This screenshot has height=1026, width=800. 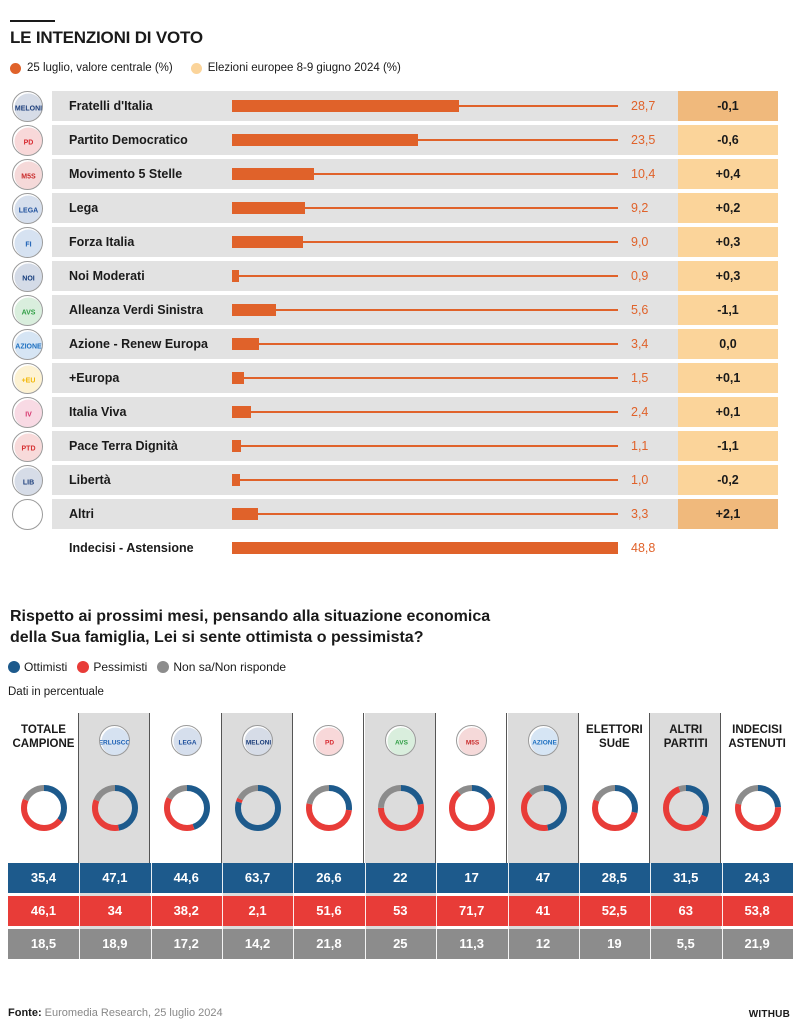 I want to click on value-ottimisti: 35,4, so click(x=43, y=877).